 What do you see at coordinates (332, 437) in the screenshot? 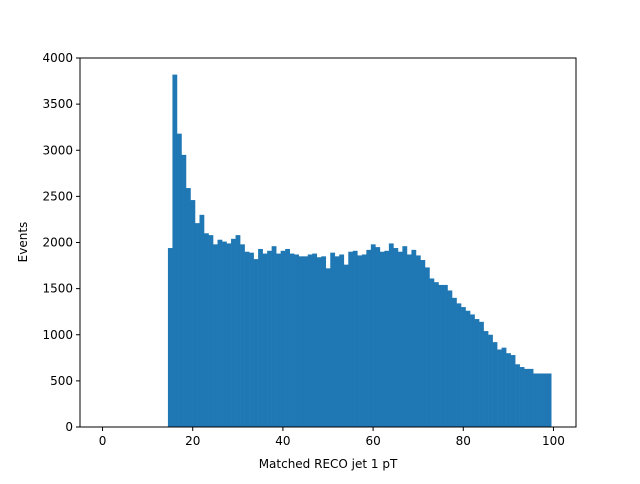
I see `x-axis-ticks: 0 20 40 60 80 100` at bounding box center [332, 437].